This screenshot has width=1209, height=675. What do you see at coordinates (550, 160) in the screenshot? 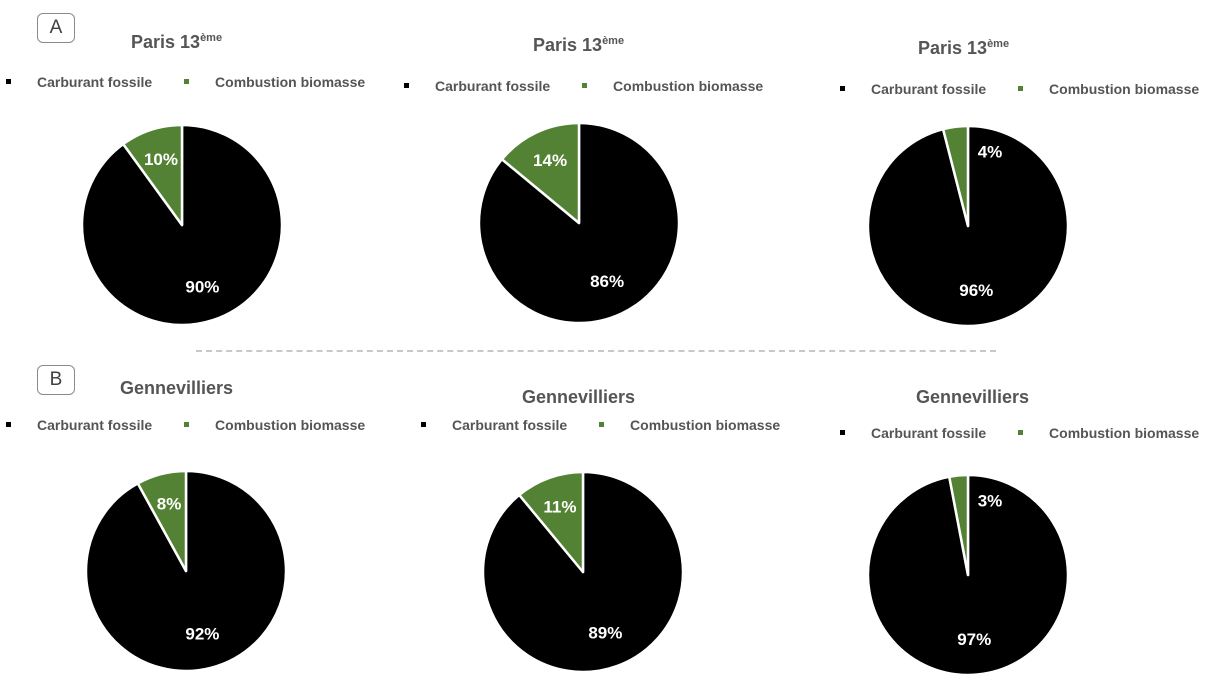
I see `data-label-biomass: 14%` at bounding box center [550, 160].